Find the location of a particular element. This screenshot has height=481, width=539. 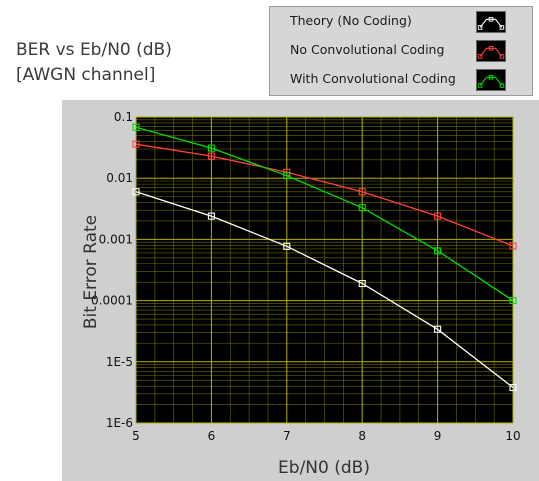

x-tick-label: 7 is located at coordinates (287, 436).